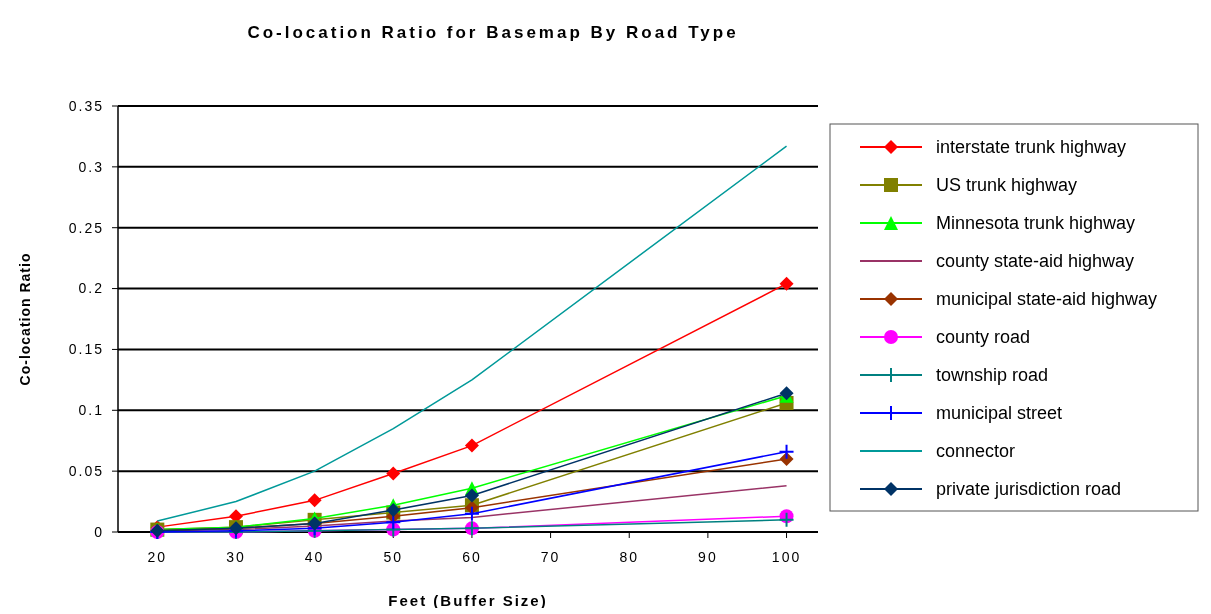 Image resolution: width=1211 pixels, height=614 pixels. Describe the element at coordinates (472, 557) in the screenshot. I see `x-tick-label: 60` at that location.